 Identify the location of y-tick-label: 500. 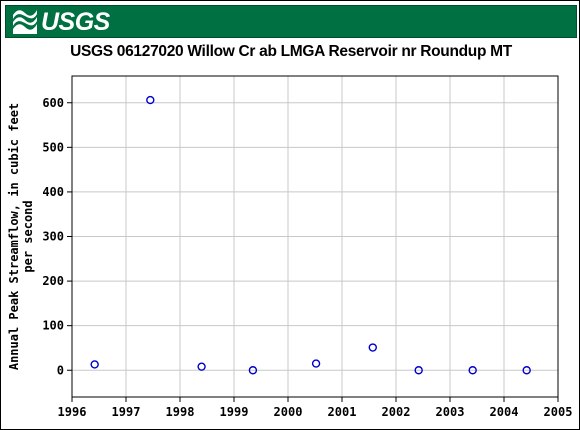
(53, 147).